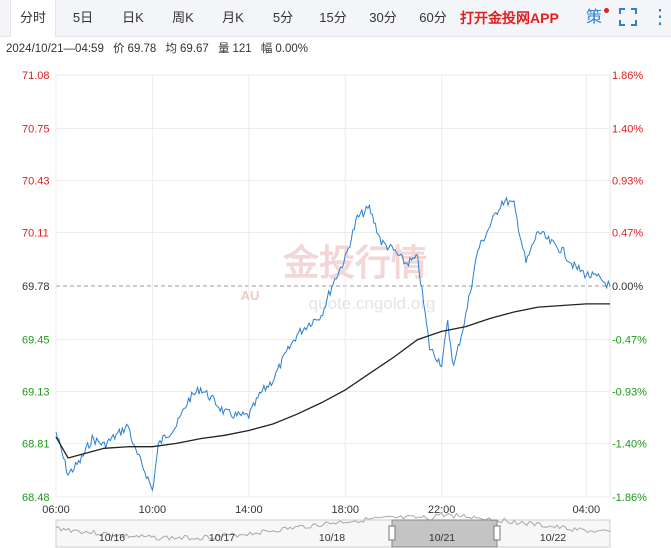 The width and height of the screenshot is (671, 548). What do you see at coordinates (233, 17) in the screenshot?
I see `period-tab: 月K` at bounding box center [233, 17].